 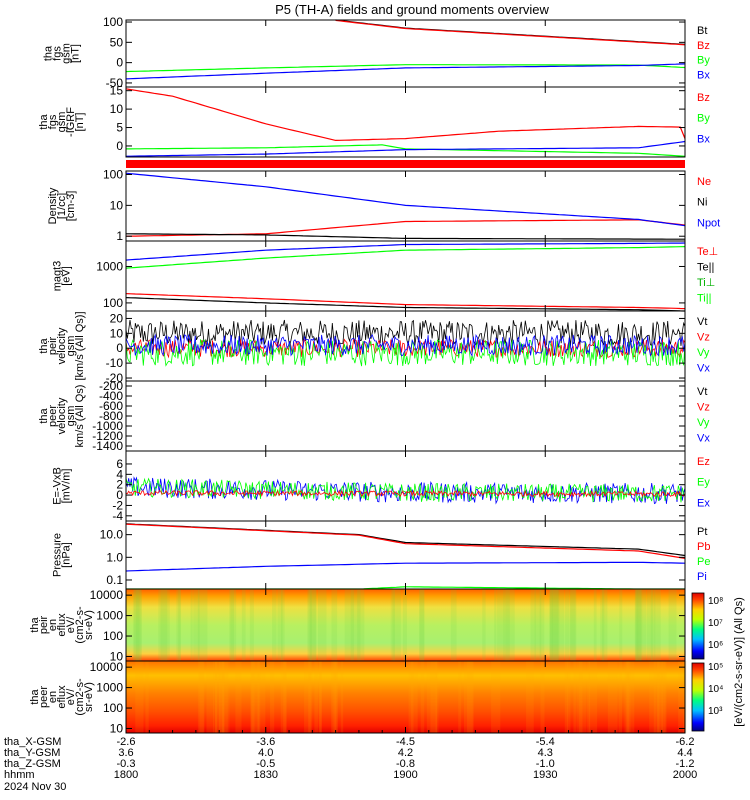 What do you see at coordinates (703, 369) in the screenshot?
I see `legend-Vx: Vx` at bounding box center [703, 369].